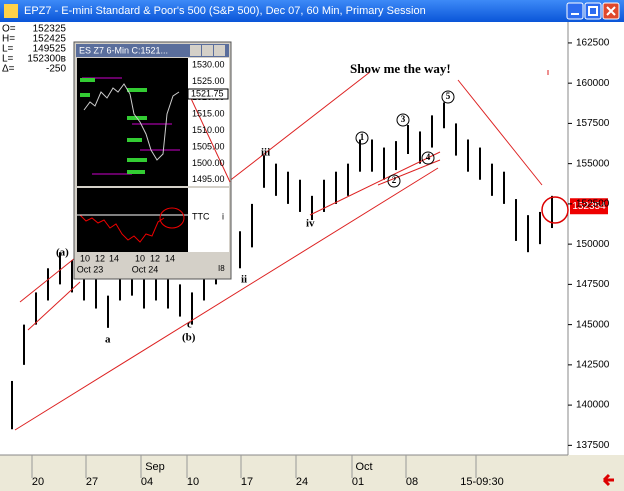 The height and width of the screenshot is (491, 624). Describe the element at coordinates (9, 29) in the screenshot. I see `ohlc-label: O=` at that location.